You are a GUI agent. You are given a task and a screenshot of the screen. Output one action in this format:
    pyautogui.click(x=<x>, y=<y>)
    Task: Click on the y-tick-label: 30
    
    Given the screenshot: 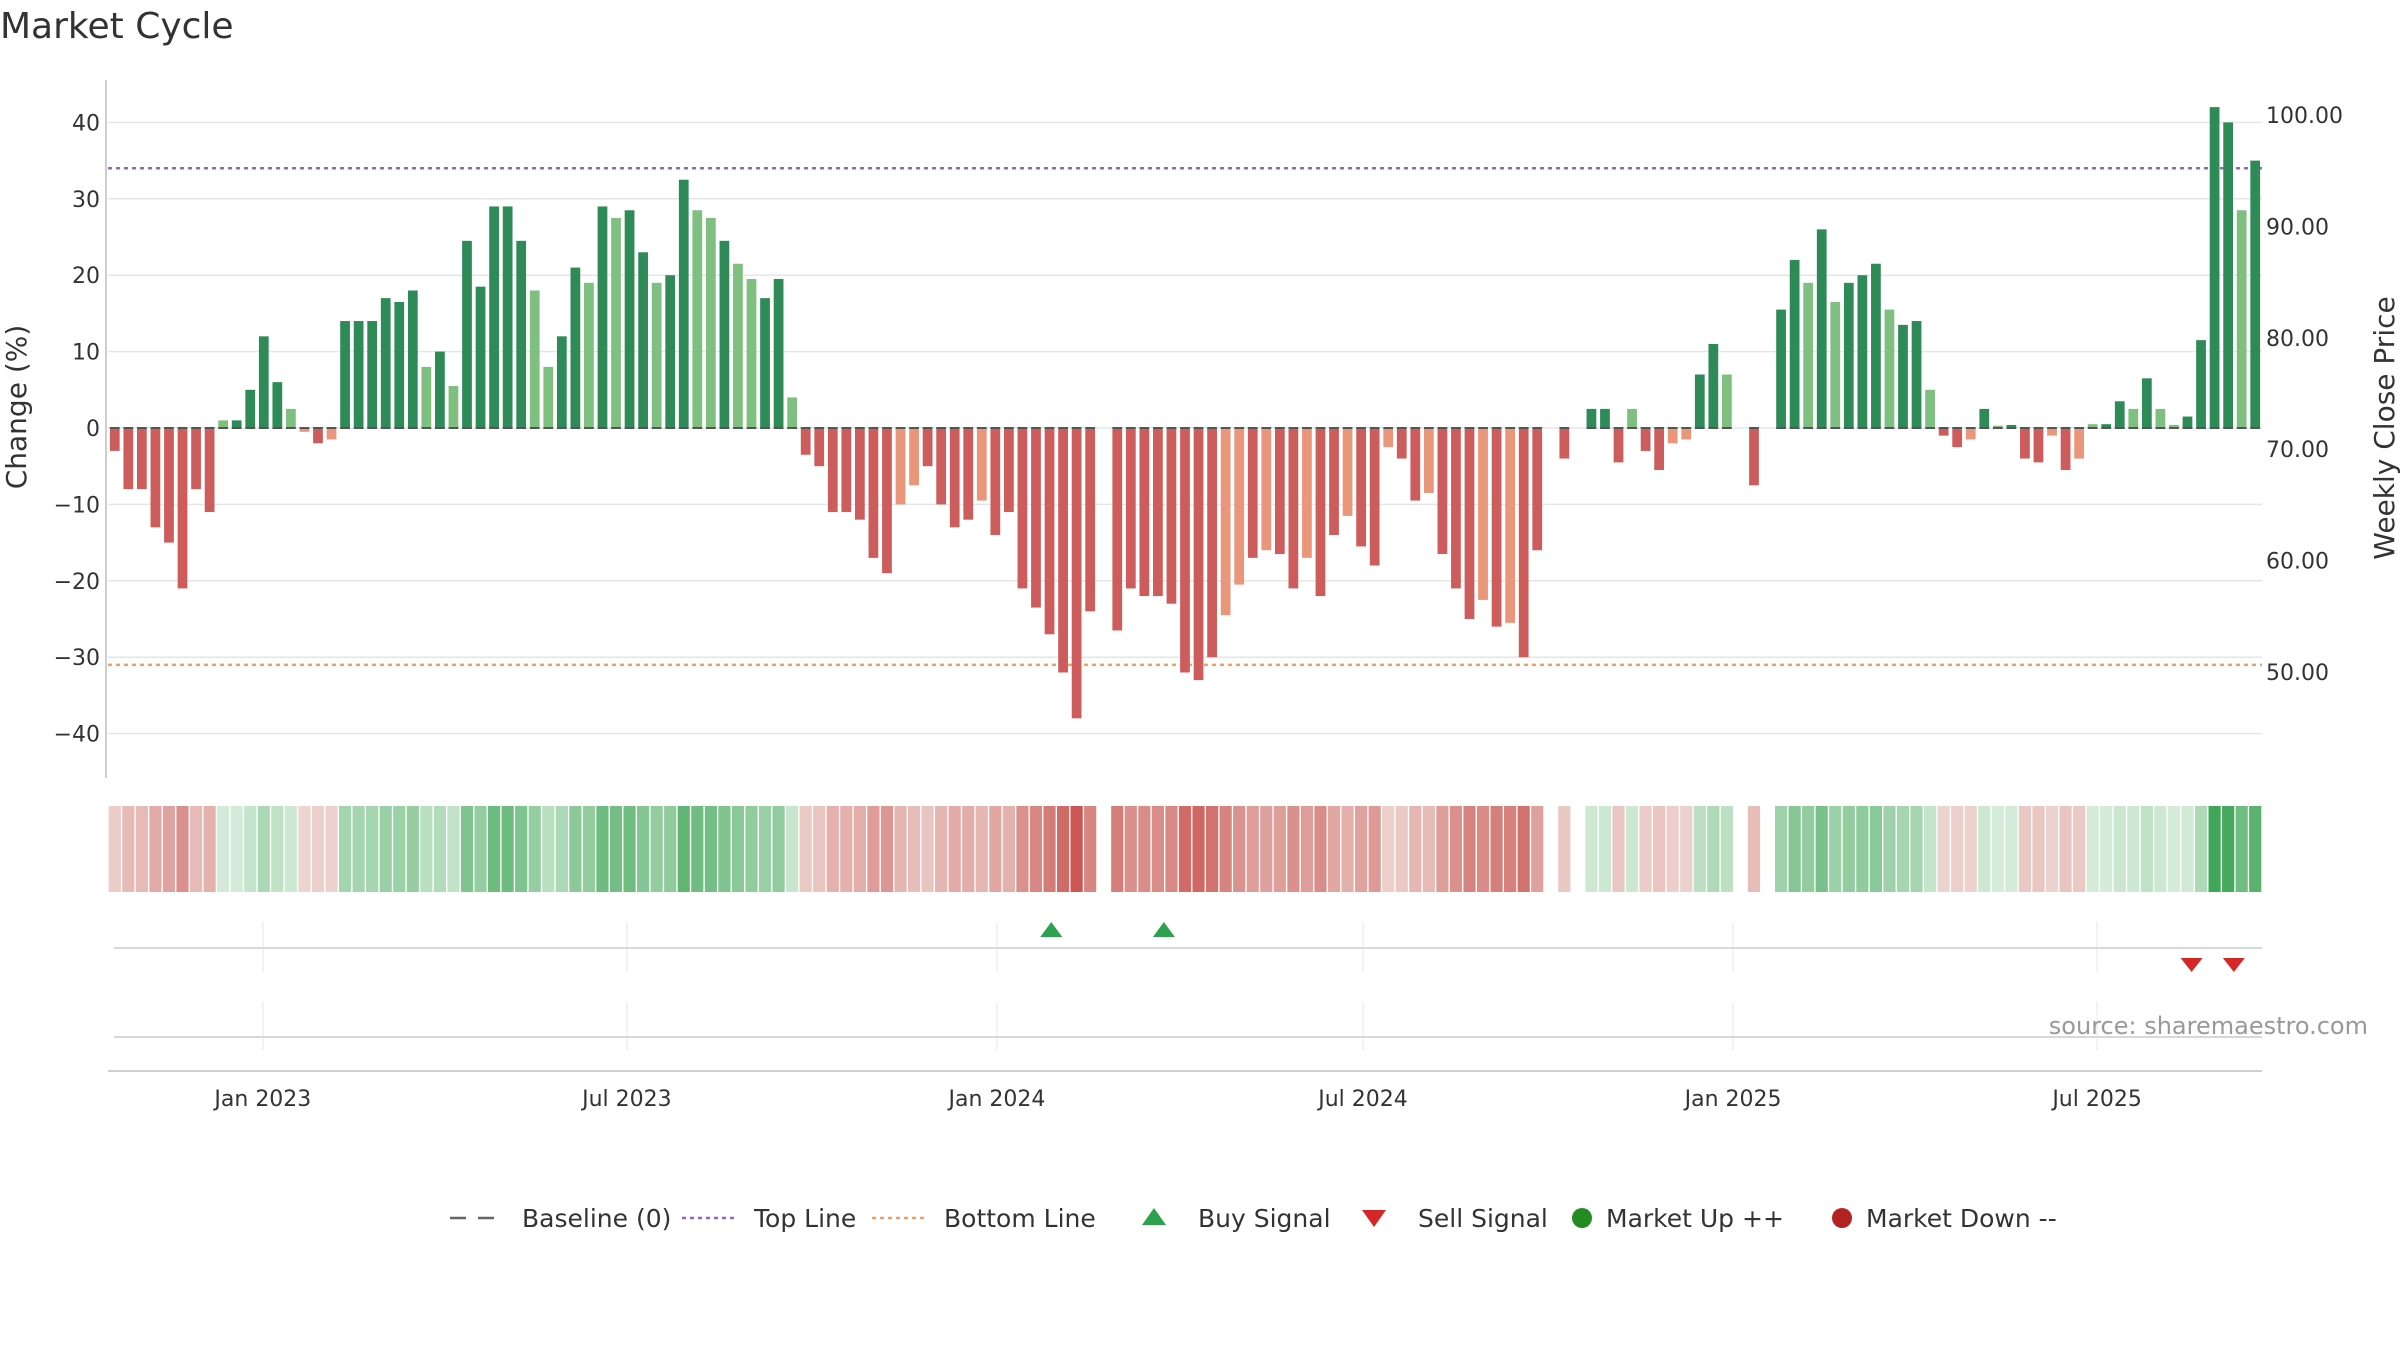 What is the action you would take?
    pyautogui.click(x=86, y=200)
    